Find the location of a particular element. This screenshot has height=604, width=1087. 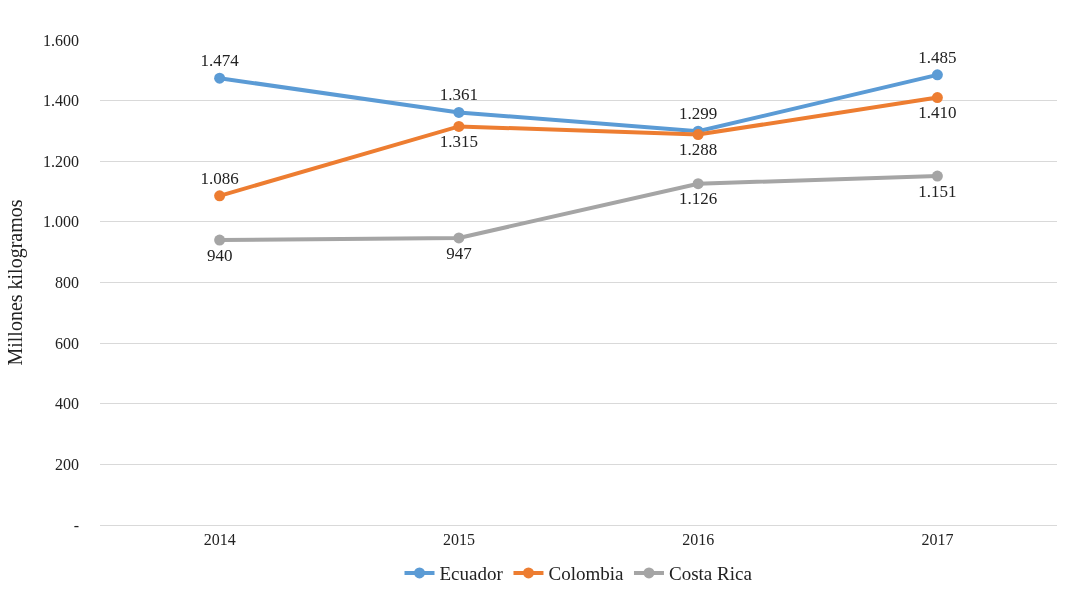

y-tick-label: 1.600 is located at coordinates (61, 40).